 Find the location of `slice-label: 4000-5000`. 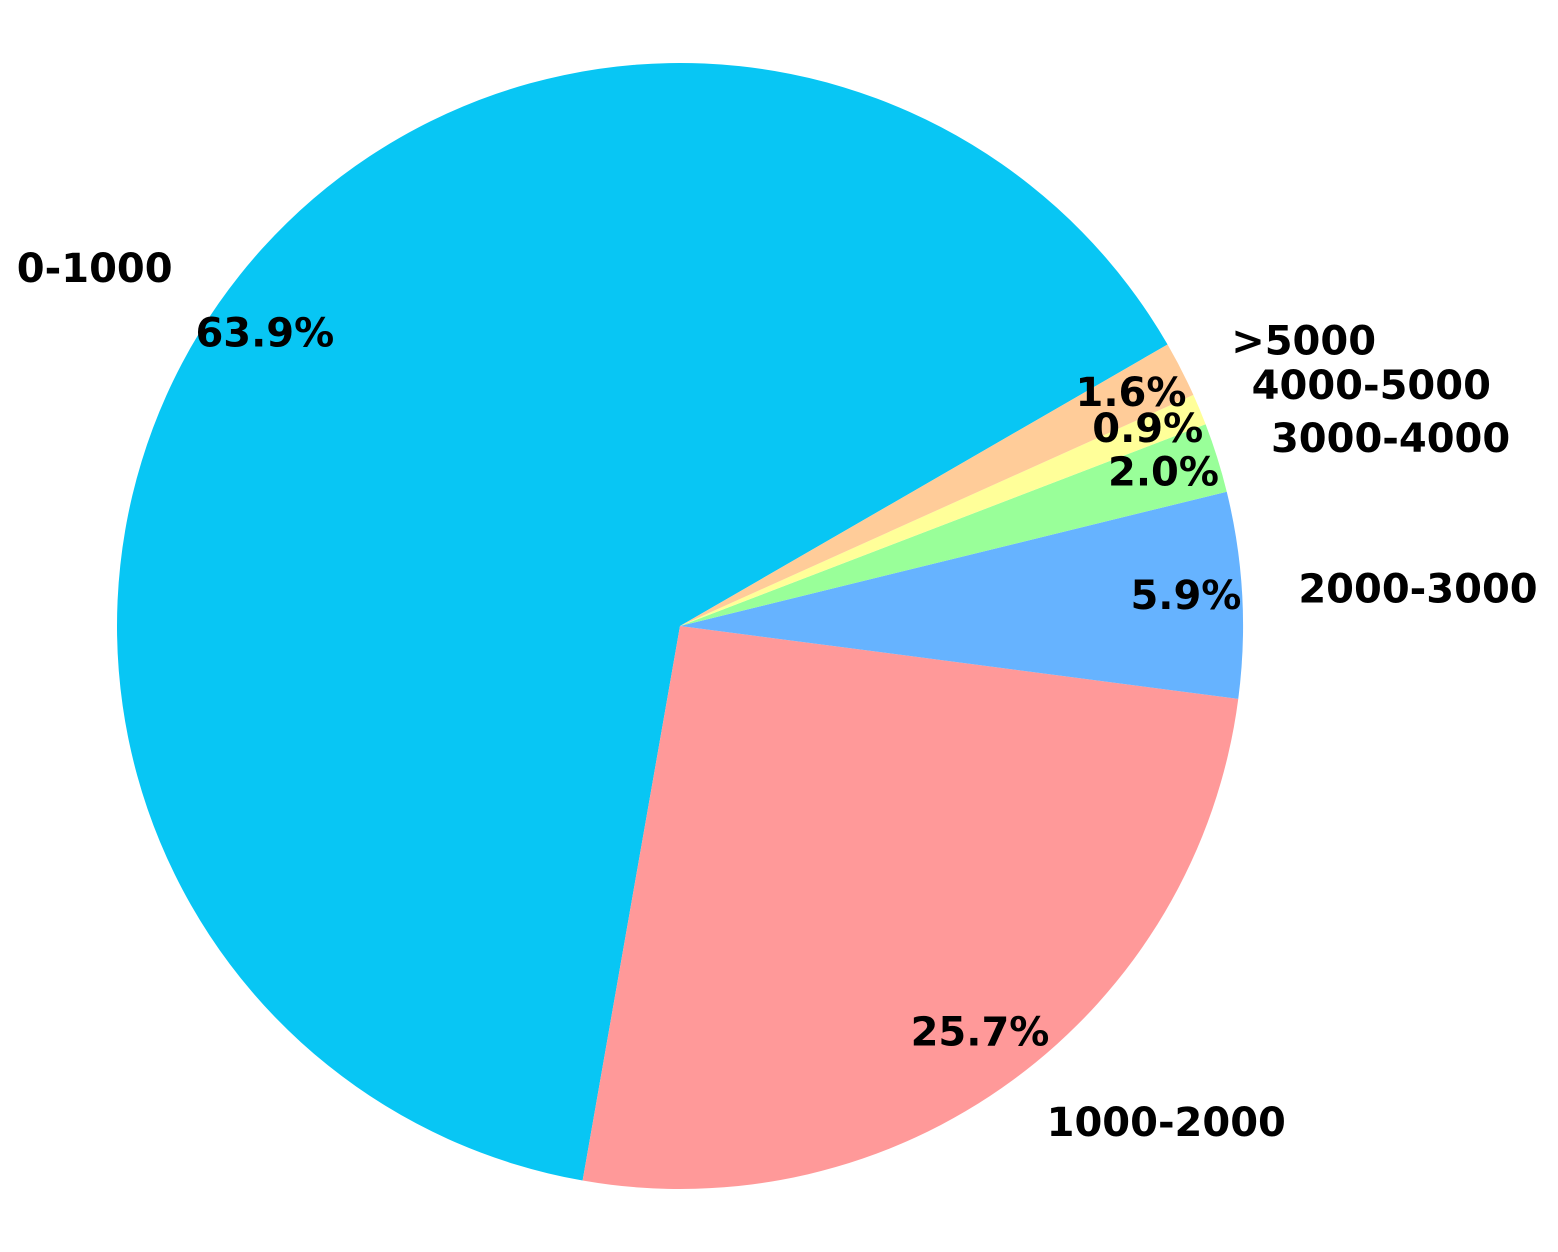

slice-label: 4000-5000 is located at coordinates (1371, 386).